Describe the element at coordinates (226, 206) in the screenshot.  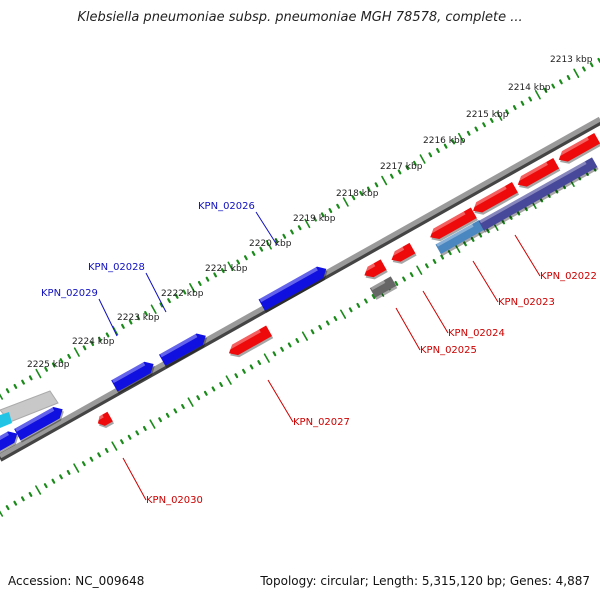
I see `gene-label-kpn-02026: KPN_02026` at that location.